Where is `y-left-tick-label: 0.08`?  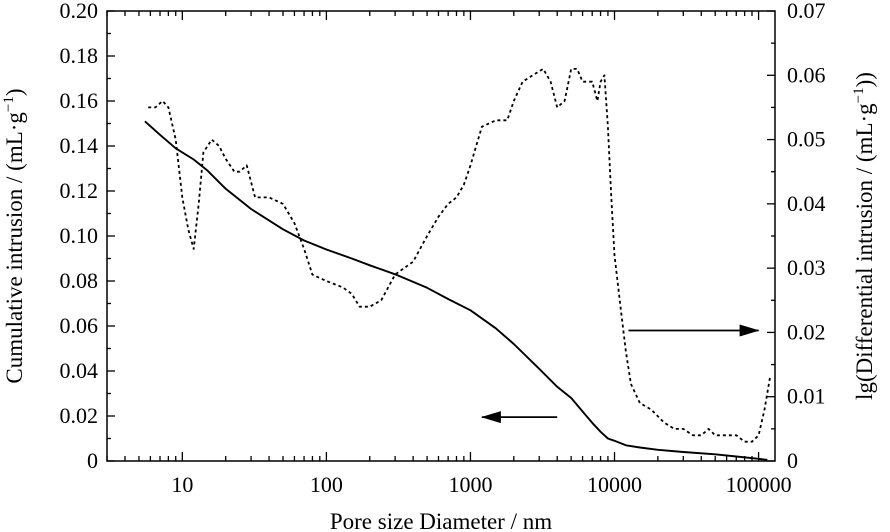 y-left-tick-label: 0.08 is located at coordinates (79, 280).